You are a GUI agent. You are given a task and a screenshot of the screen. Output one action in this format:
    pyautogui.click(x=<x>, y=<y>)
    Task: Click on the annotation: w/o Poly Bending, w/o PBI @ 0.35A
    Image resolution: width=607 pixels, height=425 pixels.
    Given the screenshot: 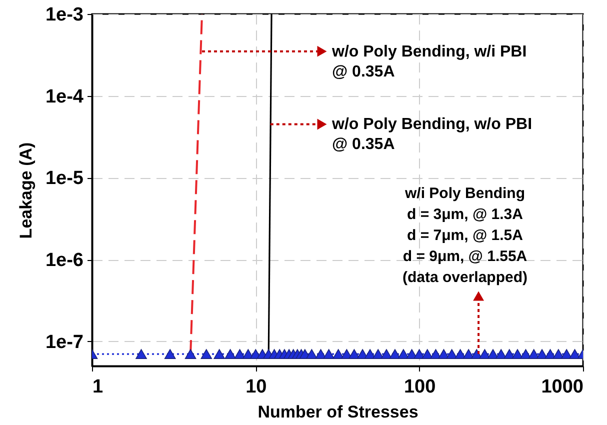 What is the action you would take?
    pyautogui.click(x=431, y=135)
    